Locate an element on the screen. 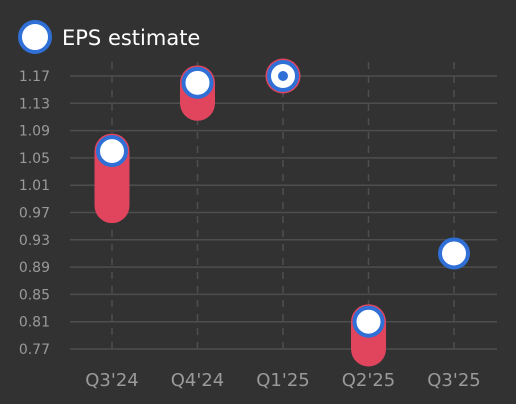 Image resolution: width=516 pixels, height=404 pixels. eps-point-center-dot is located at coordinates (283, 76).